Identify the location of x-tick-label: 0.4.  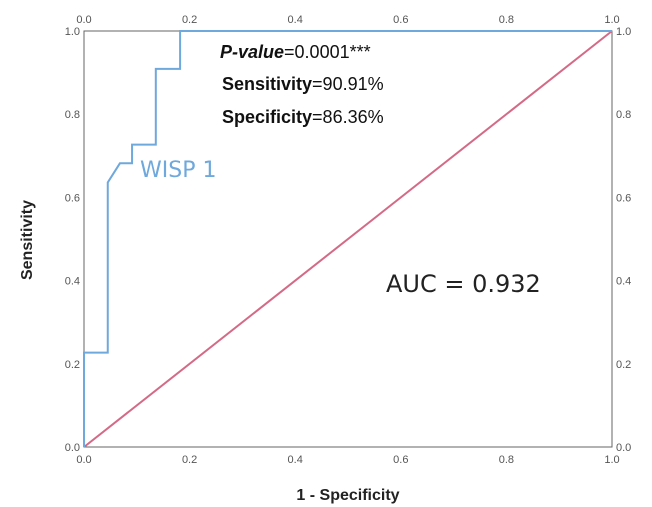
(295, 460).